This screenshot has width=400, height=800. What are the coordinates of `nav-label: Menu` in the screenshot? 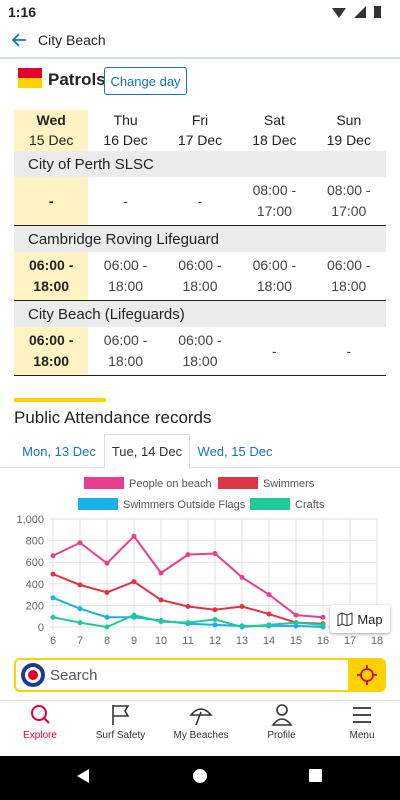 It's located at (362, 735).